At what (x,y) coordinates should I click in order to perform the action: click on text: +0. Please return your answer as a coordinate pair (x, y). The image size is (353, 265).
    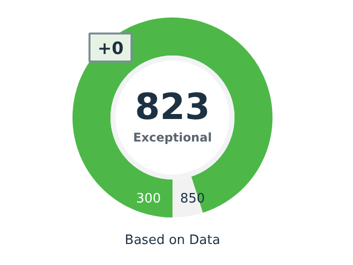
    Looking at the image, I should click on (110, 49).